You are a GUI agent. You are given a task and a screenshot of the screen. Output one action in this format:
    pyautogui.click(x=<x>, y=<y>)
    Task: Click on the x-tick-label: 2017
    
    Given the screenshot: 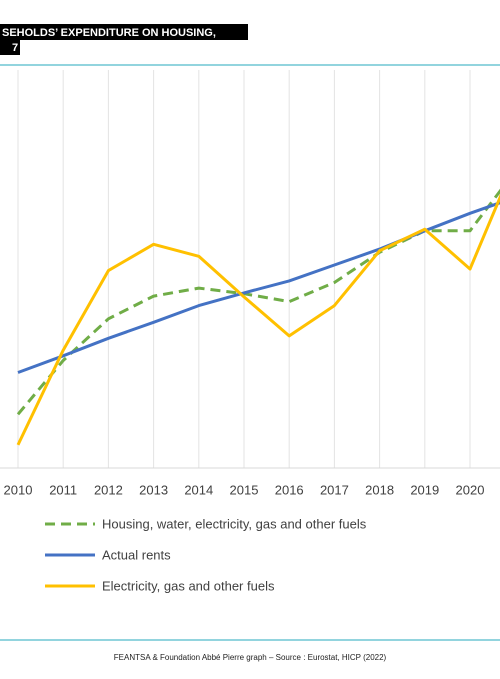 What is the action you would take?
    pyautogui.click(x=334, y=489)
    